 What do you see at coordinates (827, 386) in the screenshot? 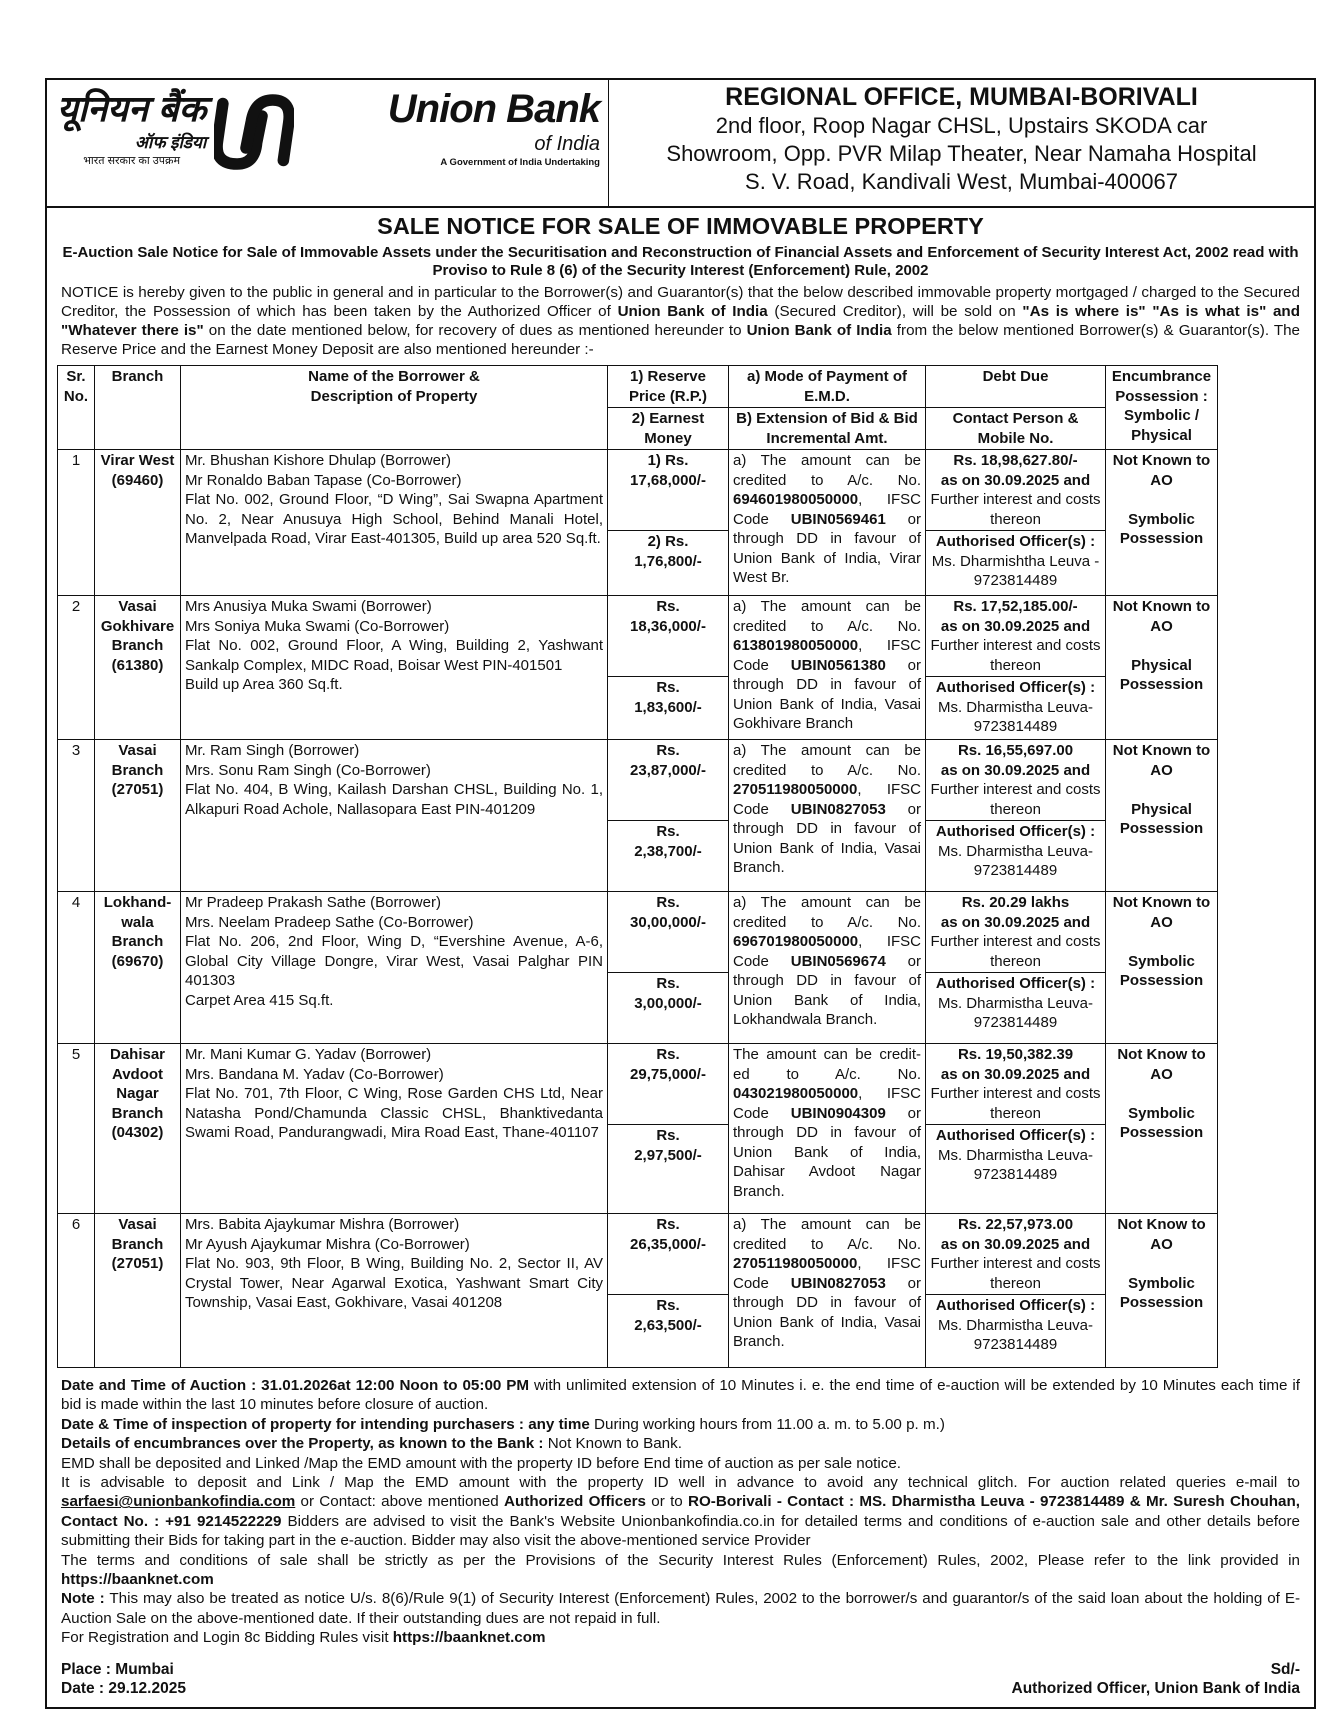
I see `header-mode: a) Mode of Payment of E.M.D.` at bounding box center [827, 386].